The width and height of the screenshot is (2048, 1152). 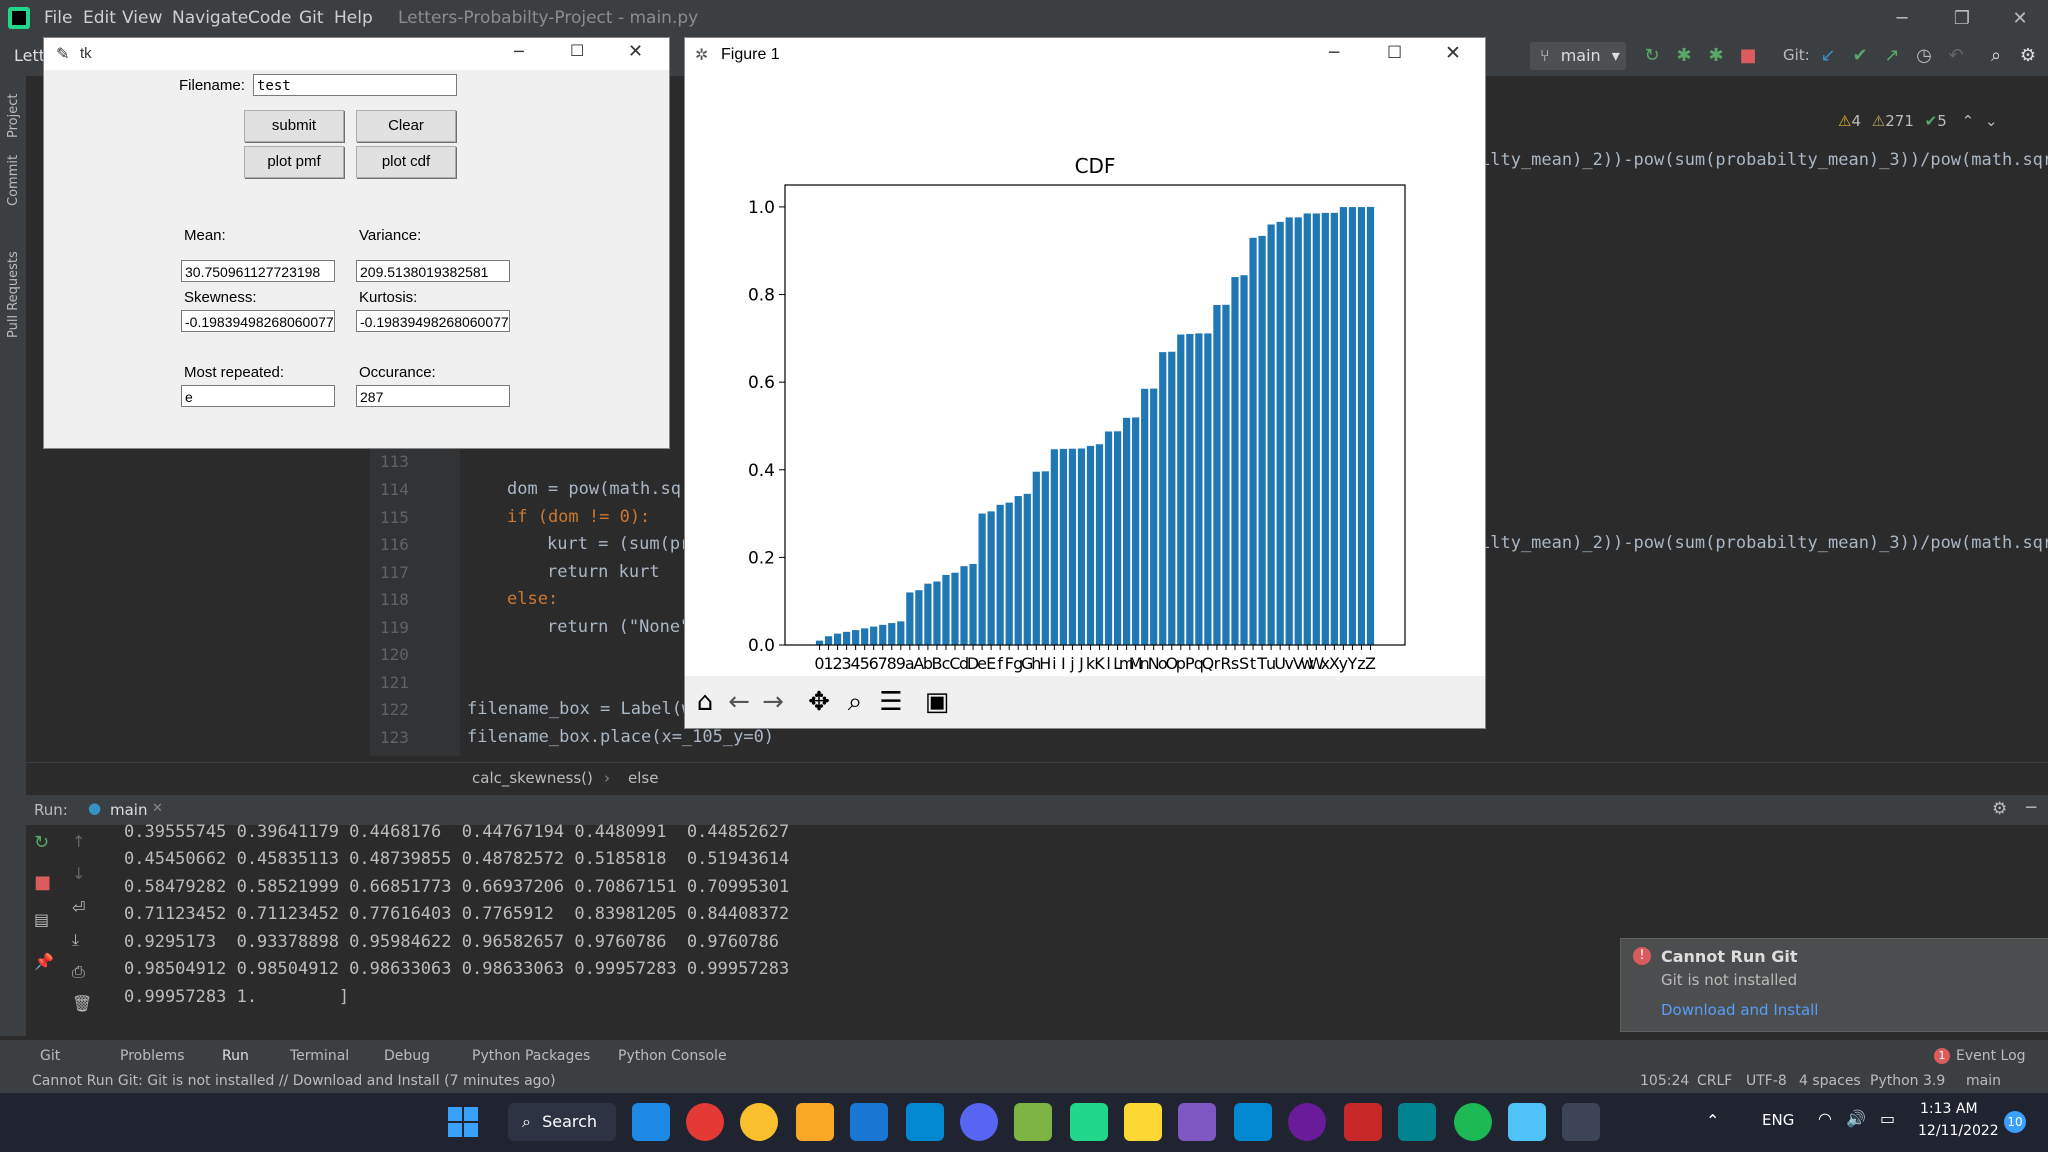 What do you see at coordinates (258, 321) in the screenshot?
I see `skewness-field: -0.19839498268060077` at bounding box center [258, 321].